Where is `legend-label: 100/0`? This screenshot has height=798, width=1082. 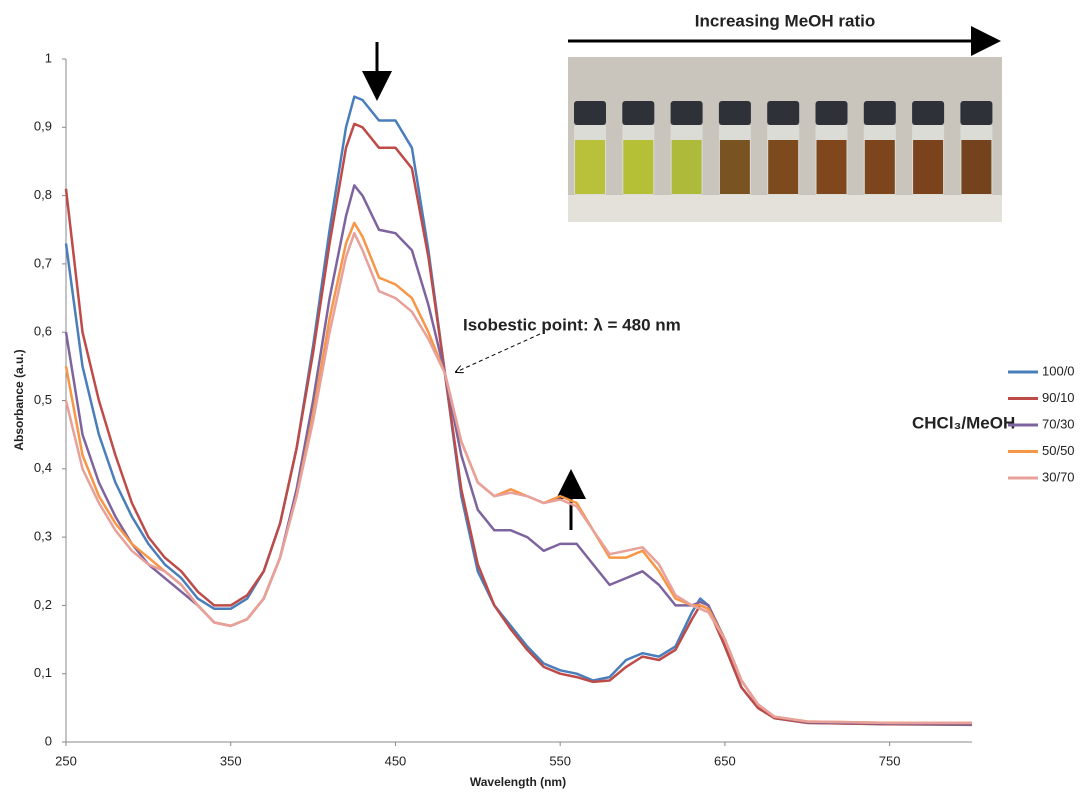
legend-label: 100/0 is located at coordinates (1058, 370).